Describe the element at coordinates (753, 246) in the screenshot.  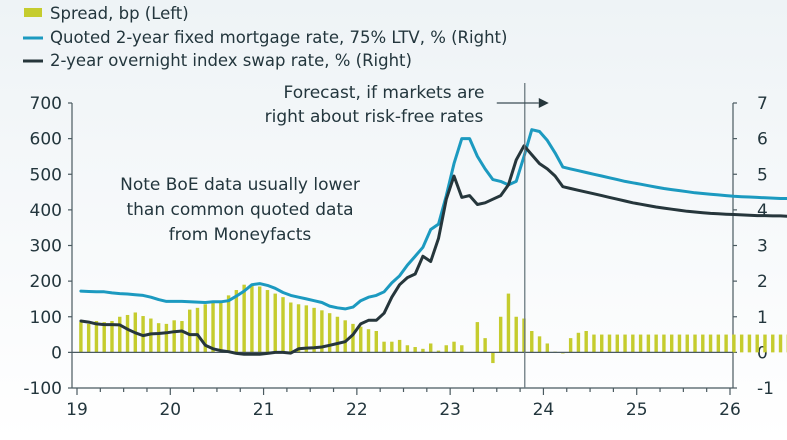
I see `right-axis: 7 6 5 4 3 2 1 0 -1` at that location.